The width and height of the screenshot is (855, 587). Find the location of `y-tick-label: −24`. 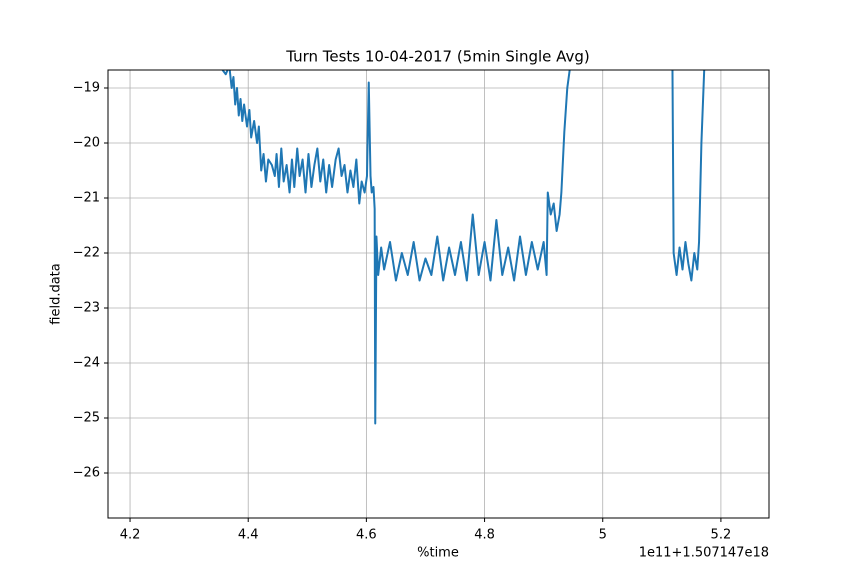

y-tick-label: −24 is located at coordinates (86, 363).